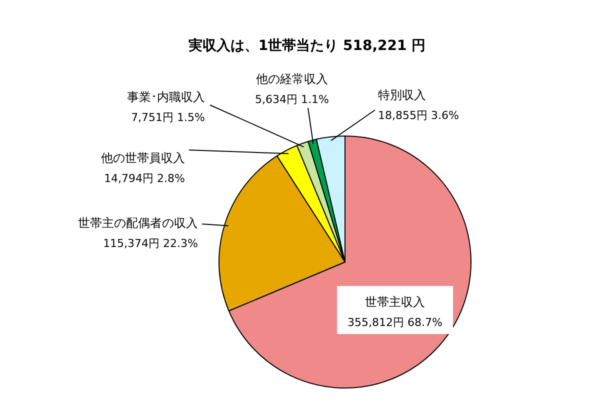 The image size is (615, 414). Describe the element at coordinates (168, 117) in the screenshot. I see `data-label: 7,751円 1.5%` at that location.